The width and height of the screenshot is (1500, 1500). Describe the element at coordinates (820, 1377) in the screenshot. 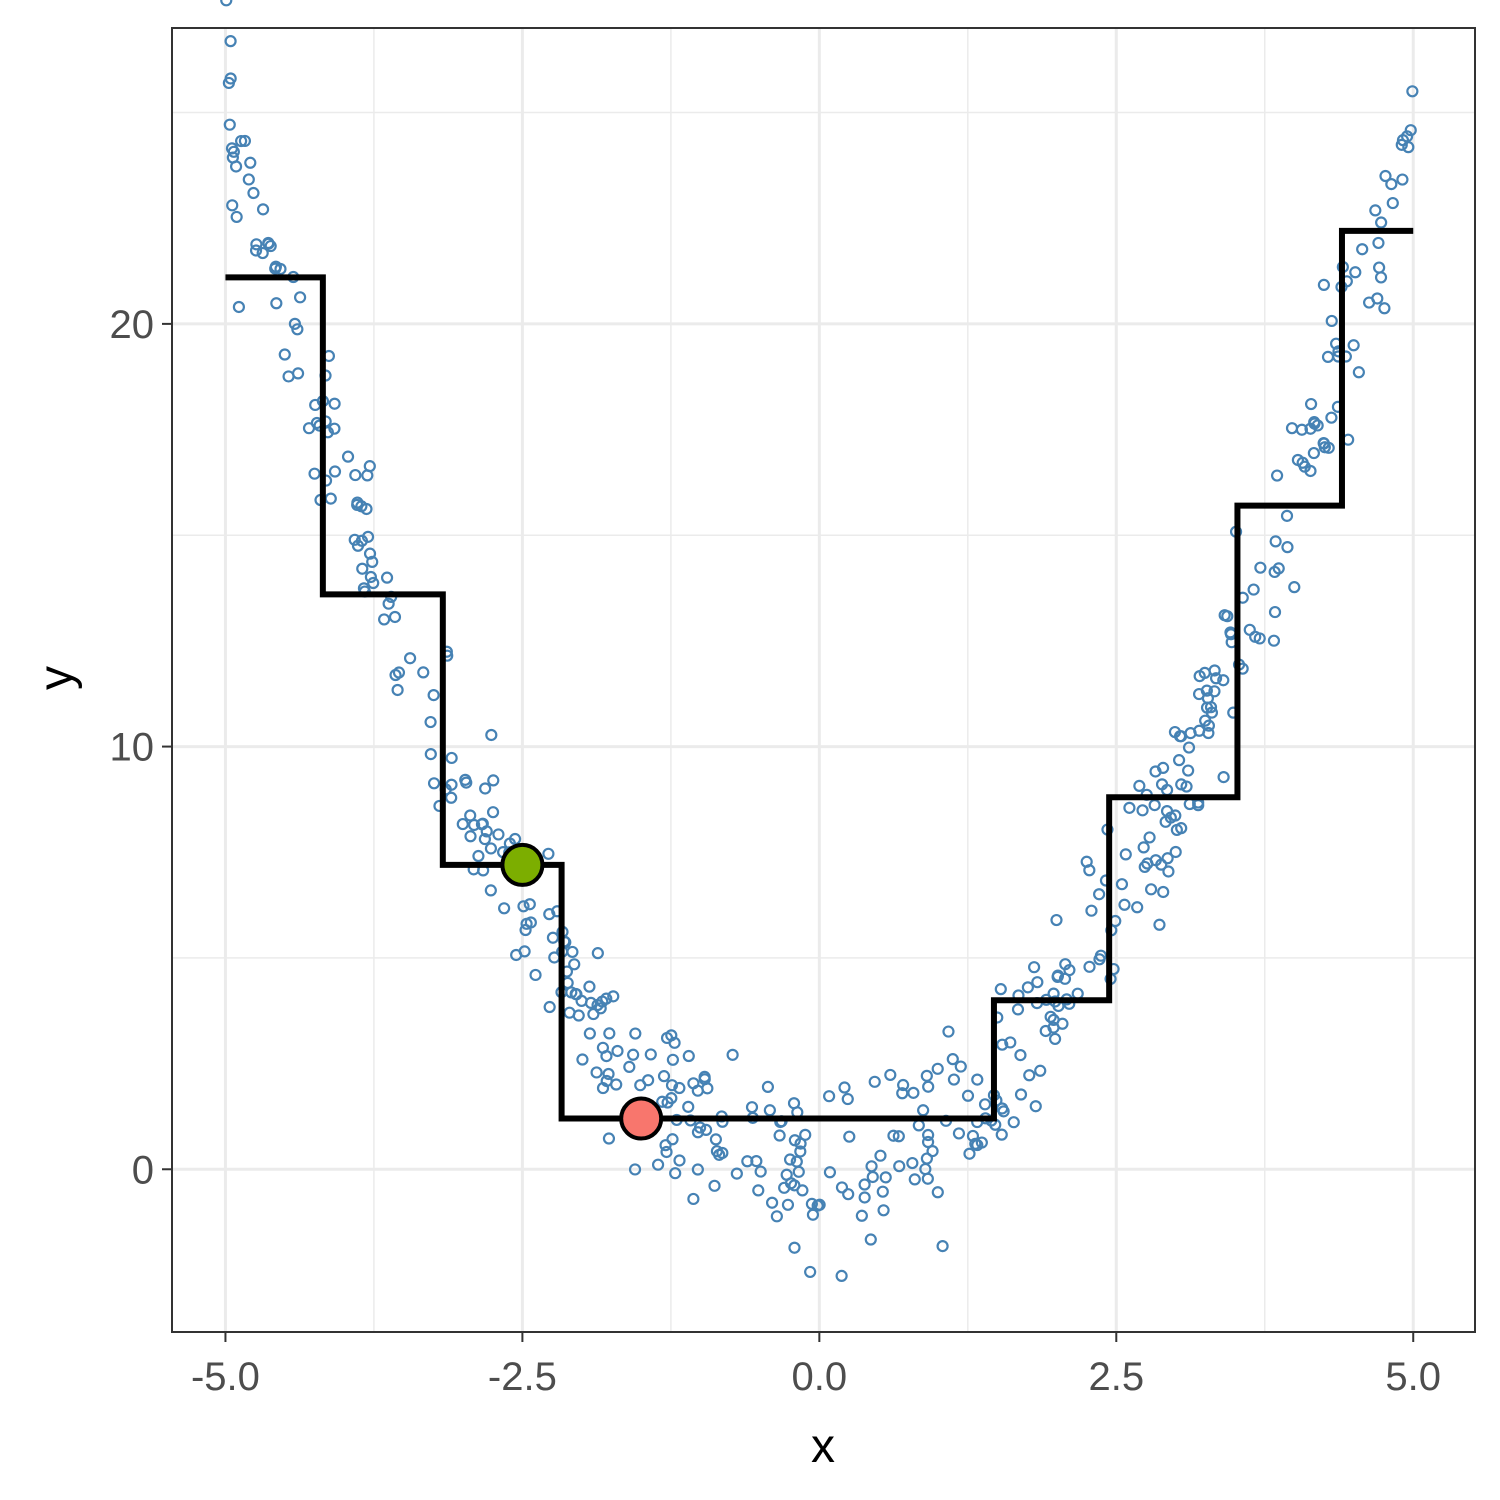

I see `x-tick-label: 0.0` at that location.